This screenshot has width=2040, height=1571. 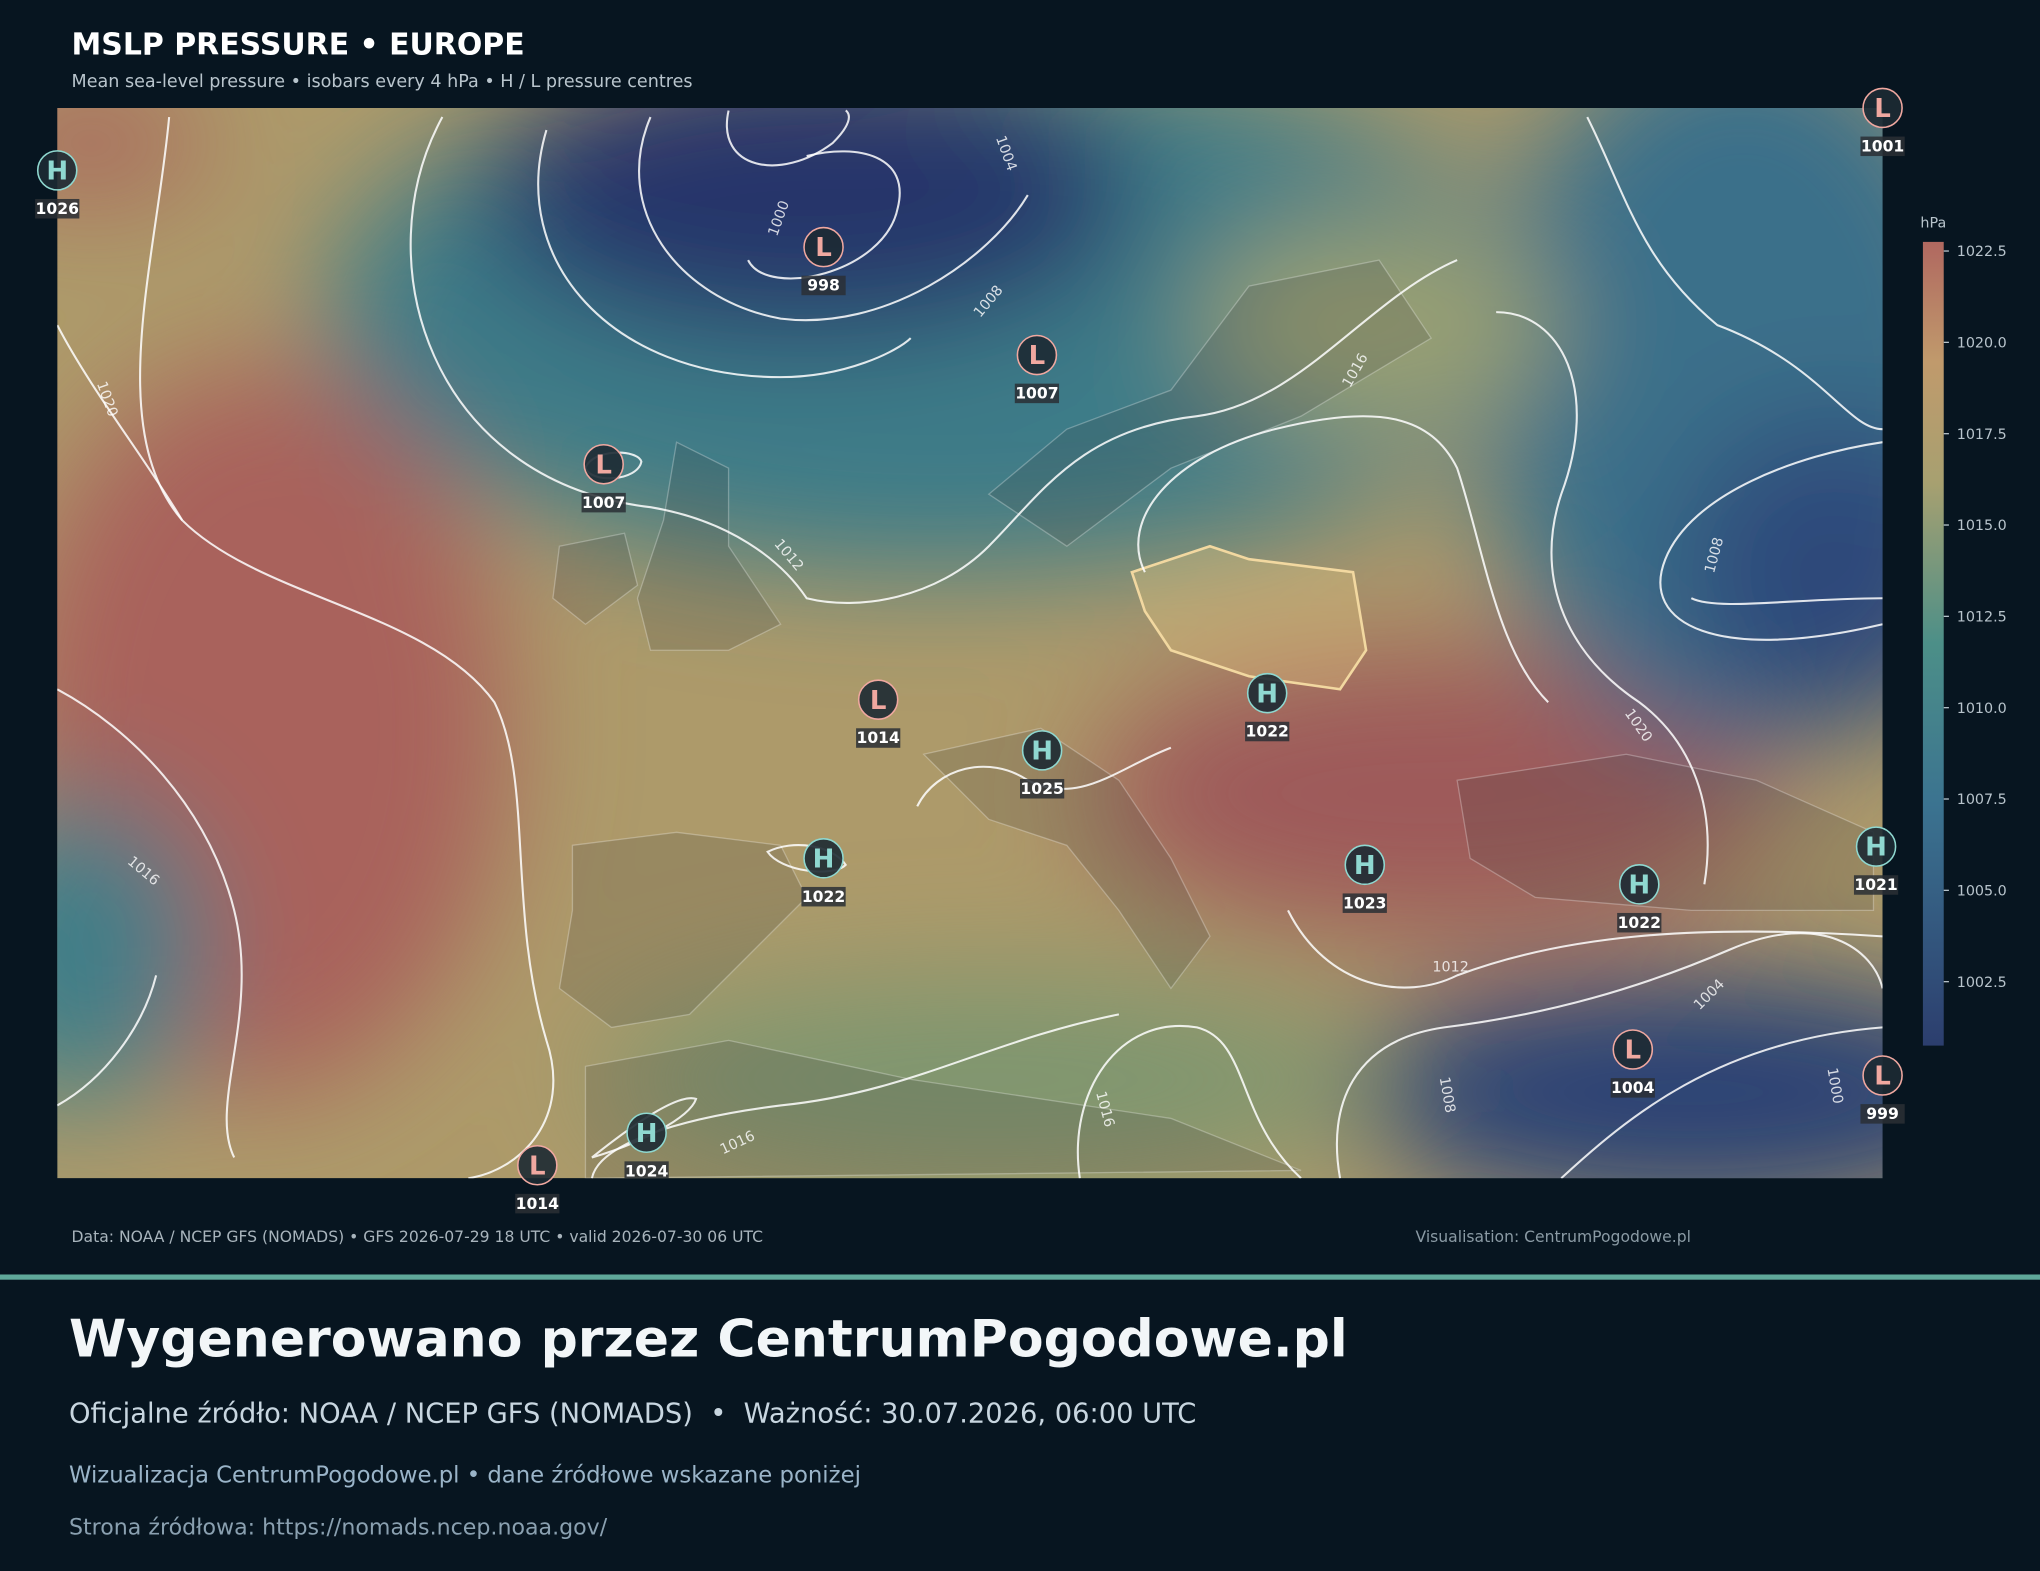 I want to click on pressure-centre: H 1021, so click(x=1876, y=860).